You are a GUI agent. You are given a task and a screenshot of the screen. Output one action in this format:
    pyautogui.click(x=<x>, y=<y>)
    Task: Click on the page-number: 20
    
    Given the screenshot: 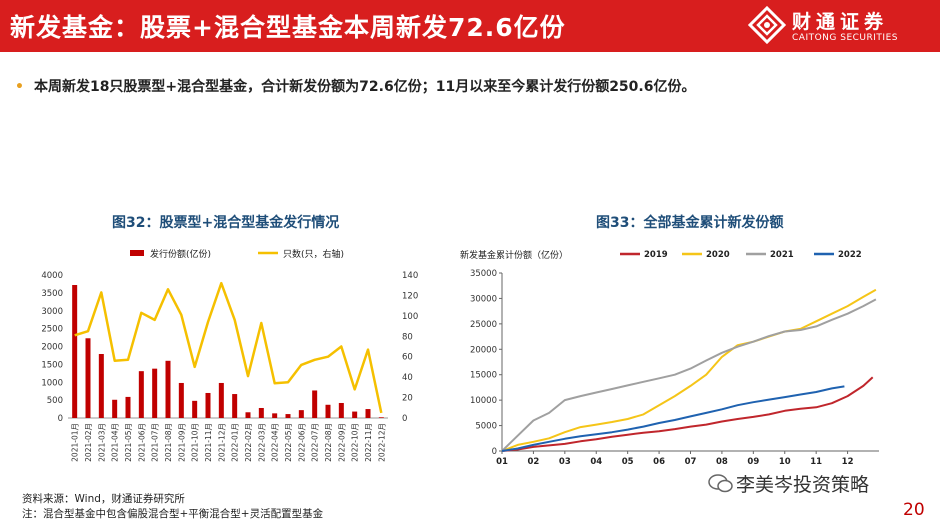 What is the action you would take?
    pyautogui.click(x=914, y=510)
    